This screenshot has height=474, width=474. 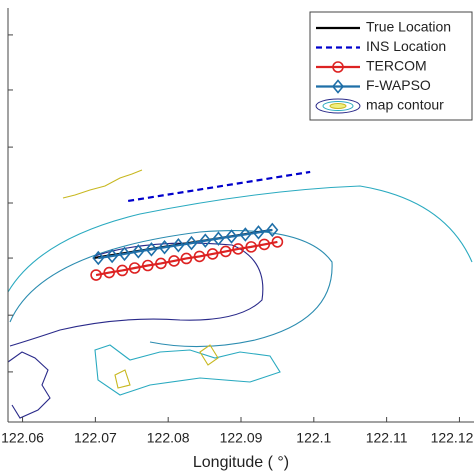 I want to click on legend-label: INS Location, so click(x=406, y=46).